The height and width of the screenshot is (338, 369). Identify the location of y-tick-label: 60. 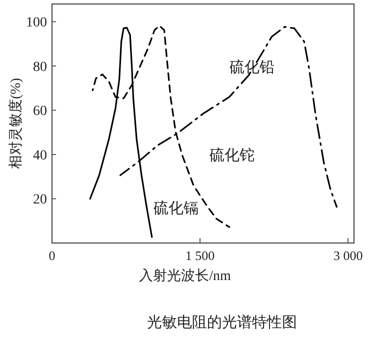
(40, 112).